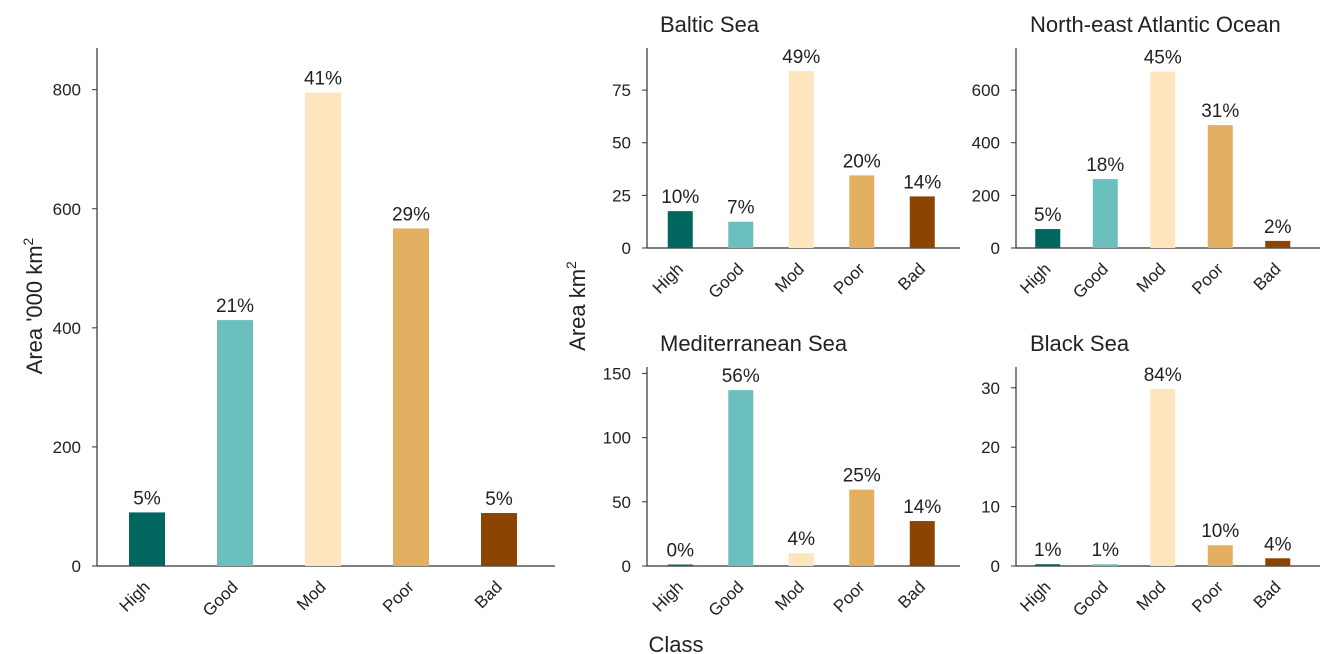  Describe the element at coordinates (1163, 375) in the screenshot. I see `bar-value-label: 84%` at that location.